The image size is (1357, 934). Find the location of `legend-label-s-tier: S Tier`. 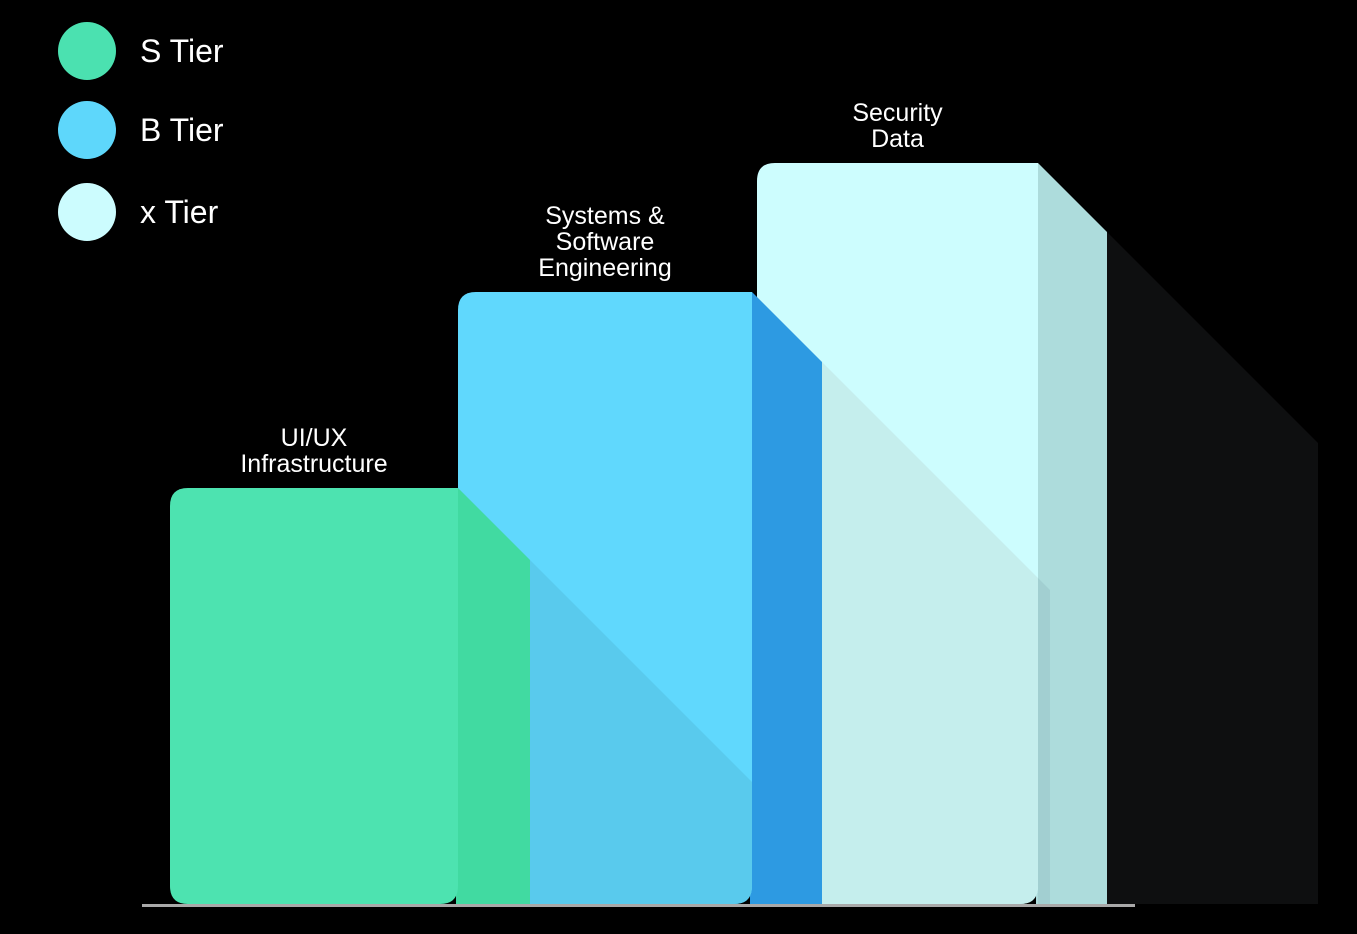

legend-label-s-tier: S Tier is located at coordinates (182, 51).